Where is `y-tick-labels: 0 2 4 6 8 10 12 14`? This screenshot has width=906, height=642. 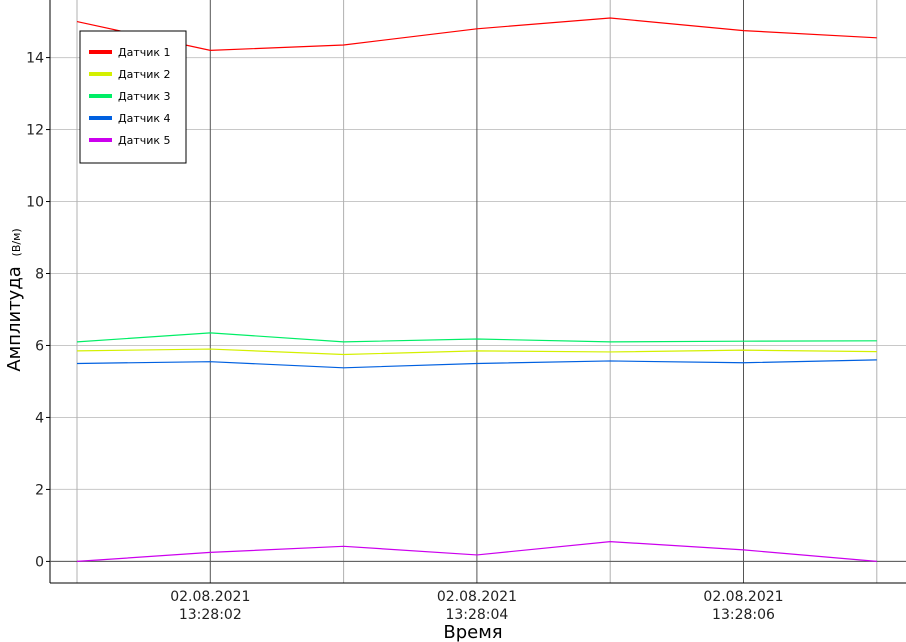
y-tick-labels: 0 2 4 6 8 10 12 14 is located at coordinates (38, 310).